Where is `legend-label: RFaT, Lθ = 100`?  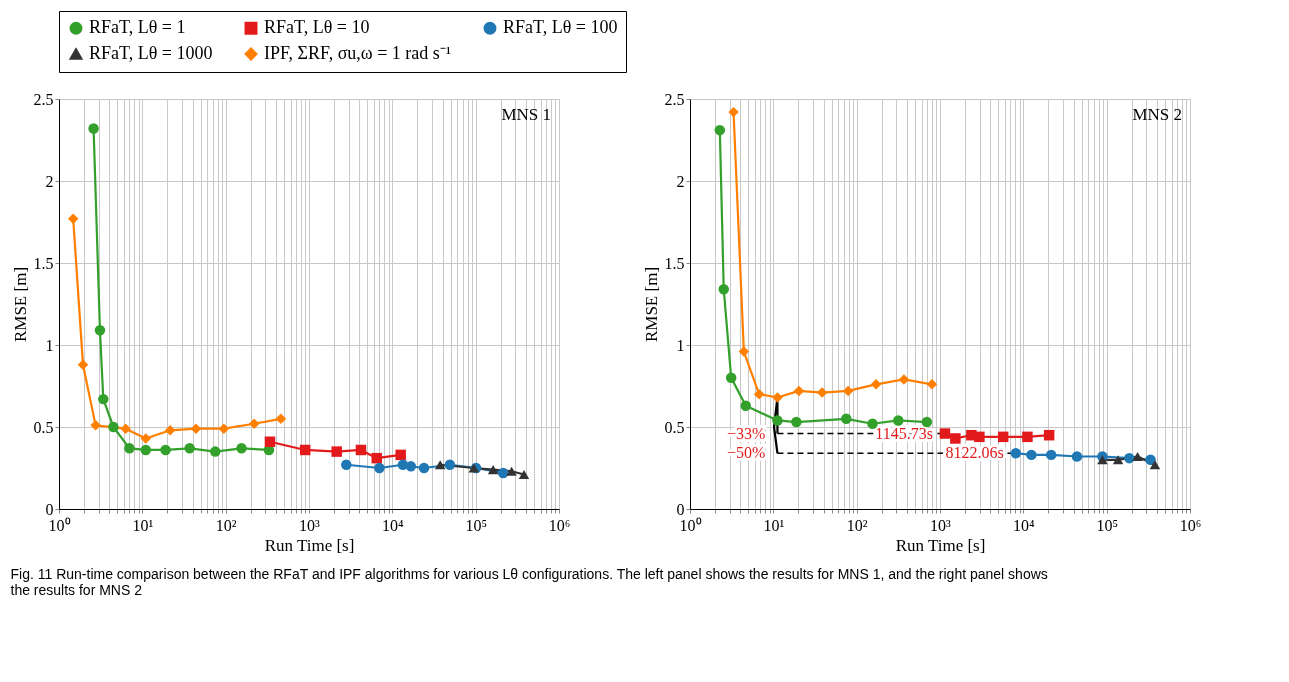 legend-label: RFaT, Lθ = 100 is located at coordinates (560, 27).